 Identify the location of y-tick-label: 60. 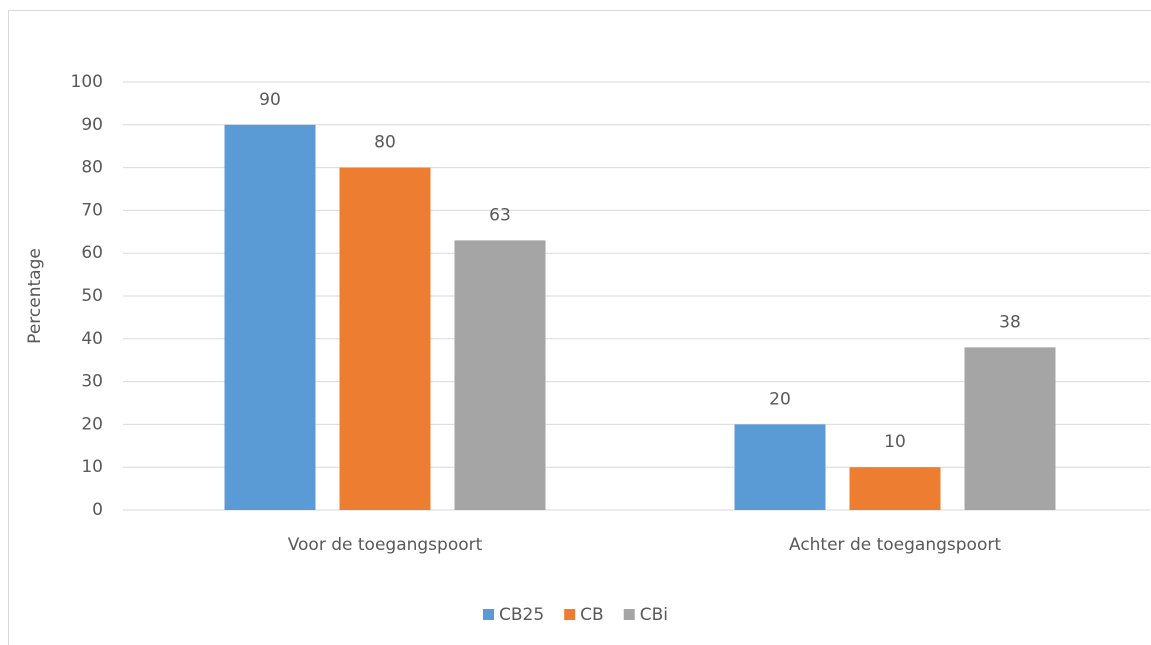
(92, 253).